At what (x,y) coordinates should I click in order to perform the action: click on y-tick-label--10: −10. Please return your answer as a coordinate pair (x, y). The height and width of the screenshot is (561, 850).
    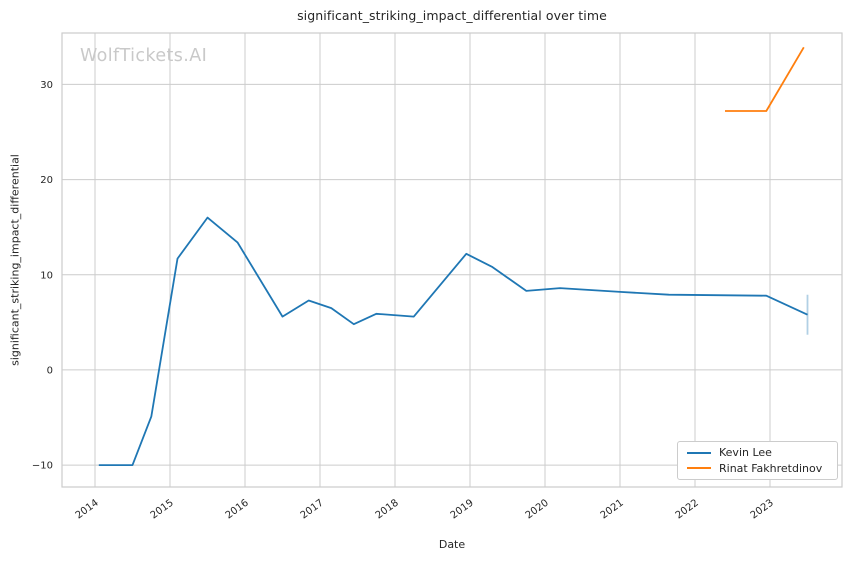
    Looking at the image, I should click on (42, 466).